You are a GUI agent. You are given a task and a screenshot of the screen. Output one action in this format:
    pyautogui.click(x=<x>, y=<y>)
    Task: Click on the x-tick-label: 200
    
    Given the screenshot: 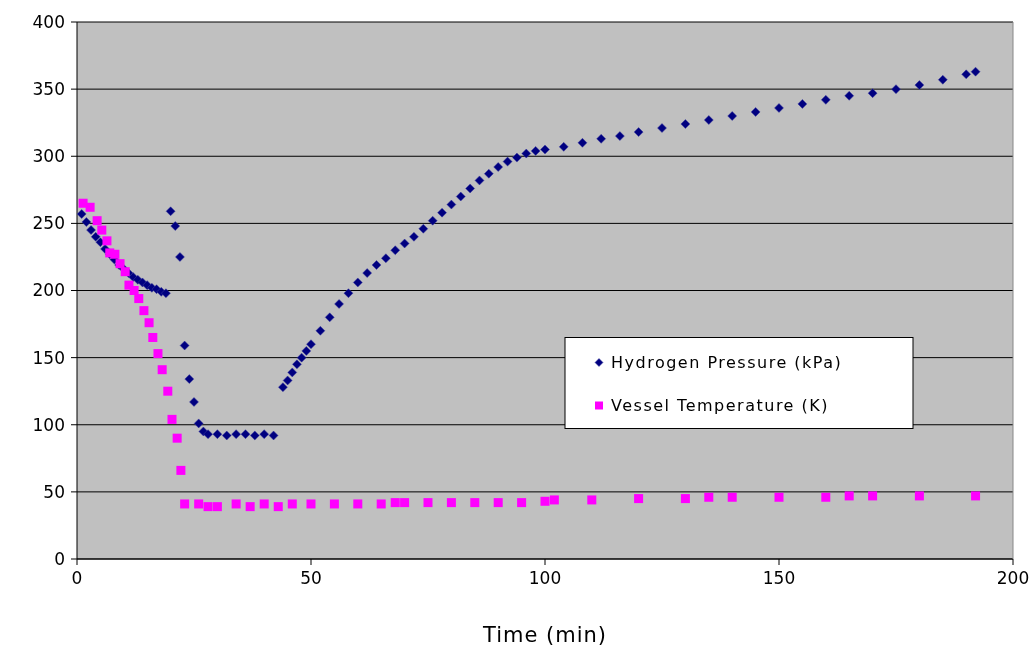 What is the action you would take?
    pyautogui.click(x=1013, y=578)
    